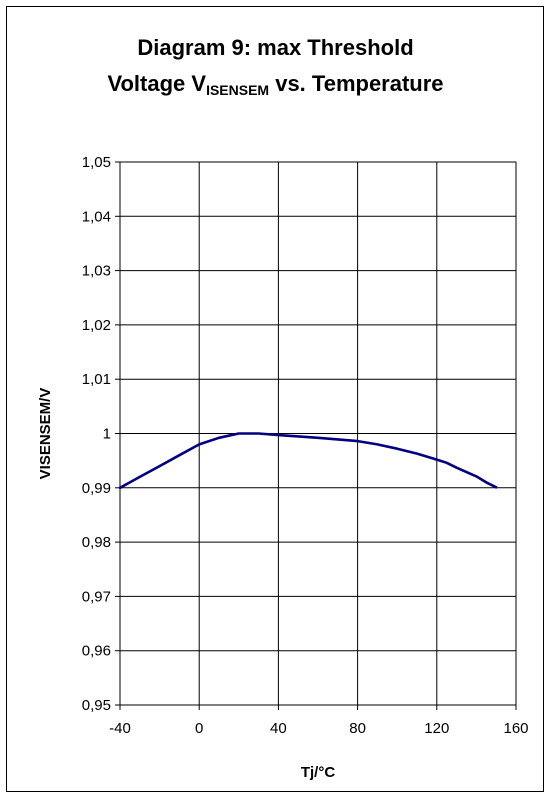  Describe the element at coordinates (357, 728) in the screenshot. I see `x-tick-label: 80` at that location.